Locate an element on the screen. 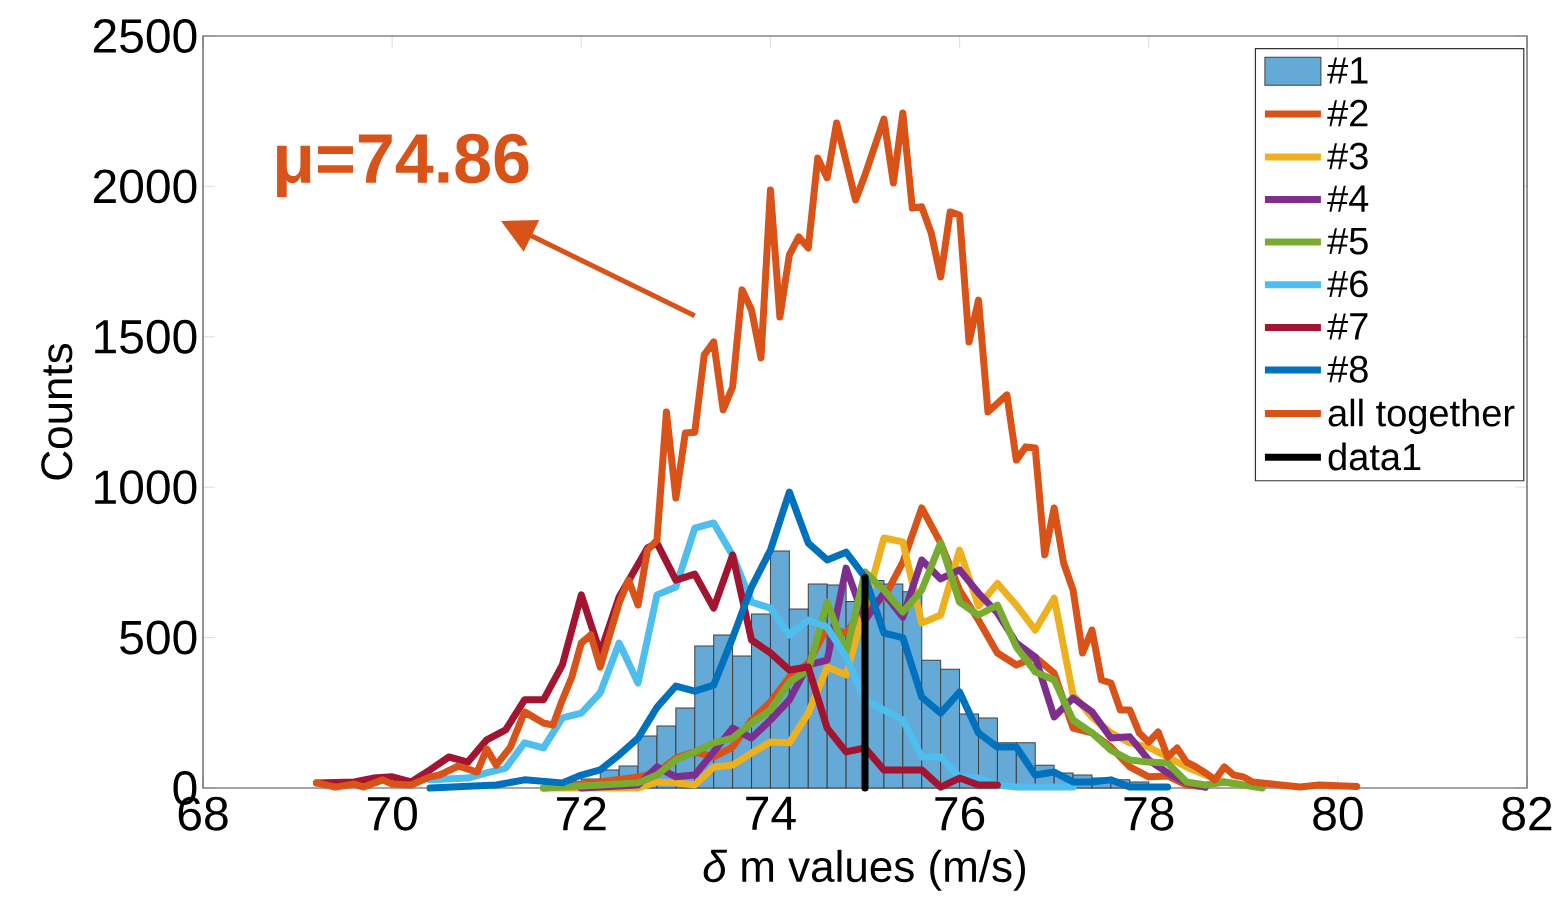 Image resolution: width=1562 pixels, height=923 pixels. x-tick-label: 70 is located at coordinates (392, 813).